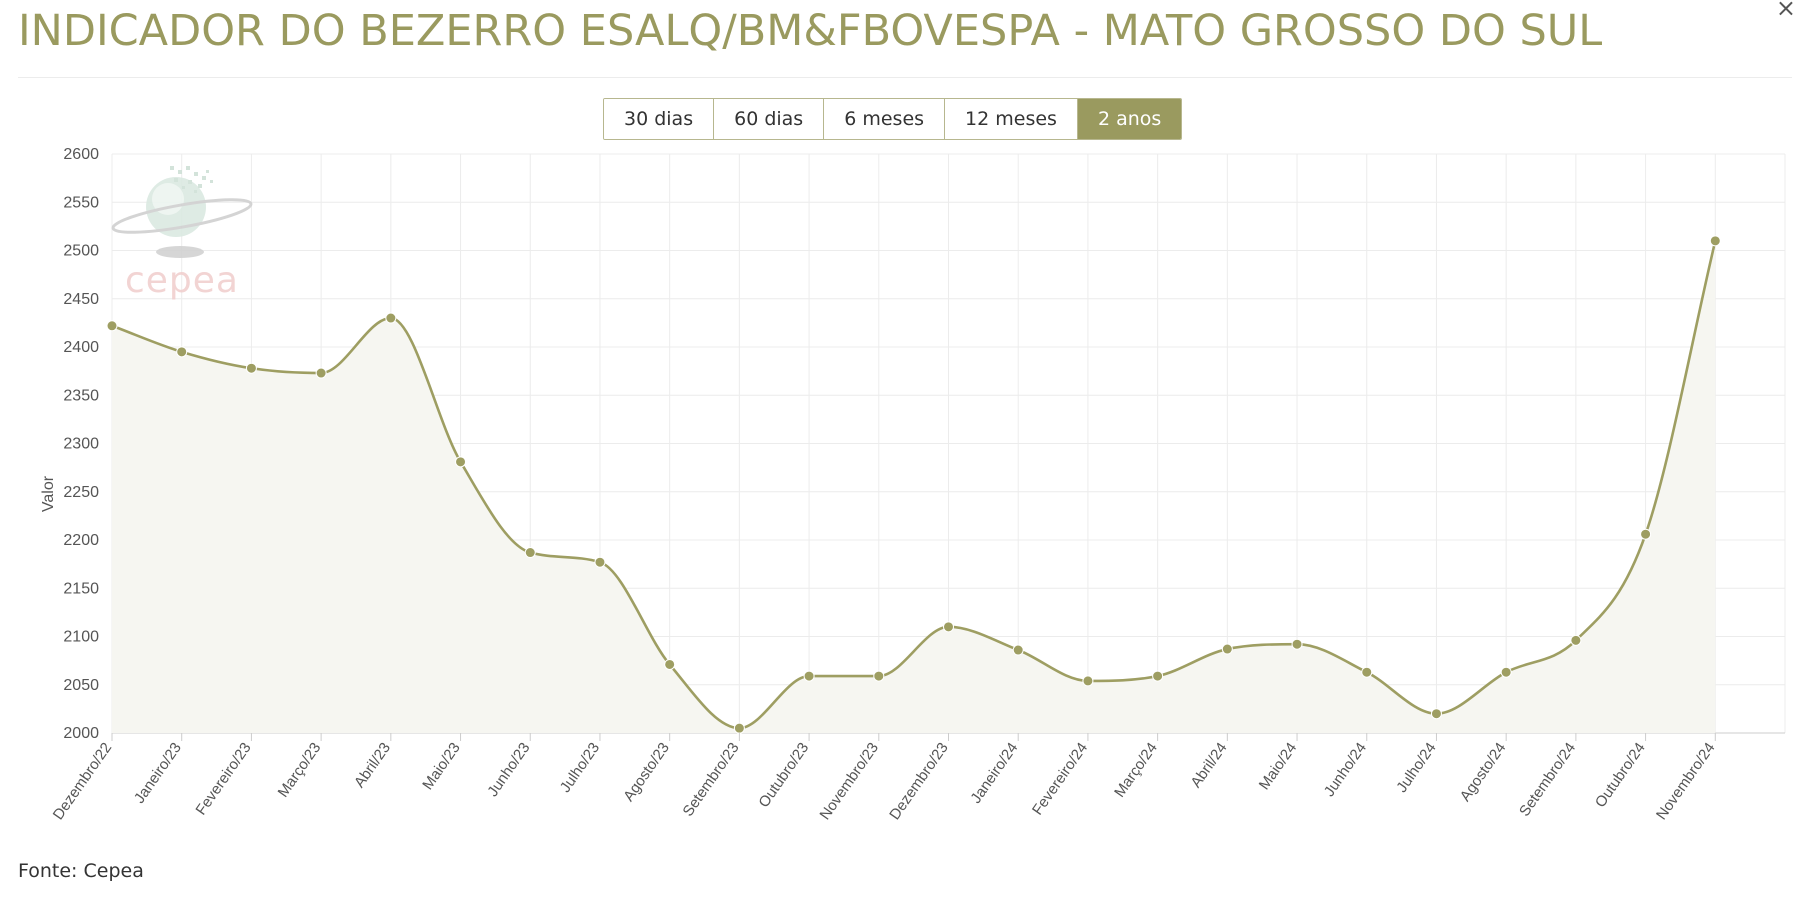  Describe the element at coordinates (905, 77) in the screenshot. I see `title-divider` at that location.